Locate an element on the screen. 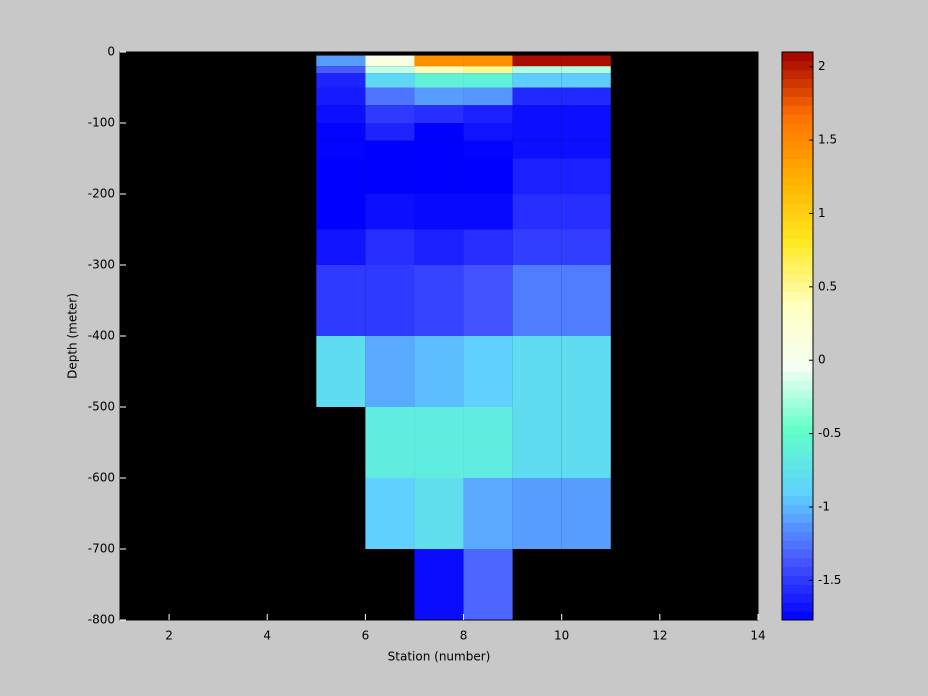 The width and height of the screenshot is (928, 696). x-tick-label: 6 is located at coordinates (366, 636).